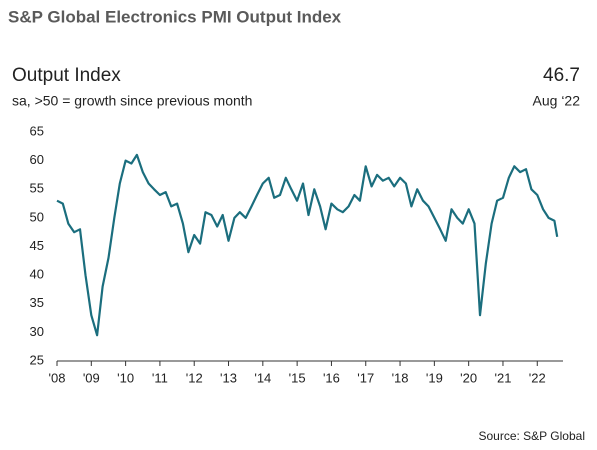 The height and width of the screenshot is (450, 597). I want to click on x-tick-label: '21, so click(502, 377).